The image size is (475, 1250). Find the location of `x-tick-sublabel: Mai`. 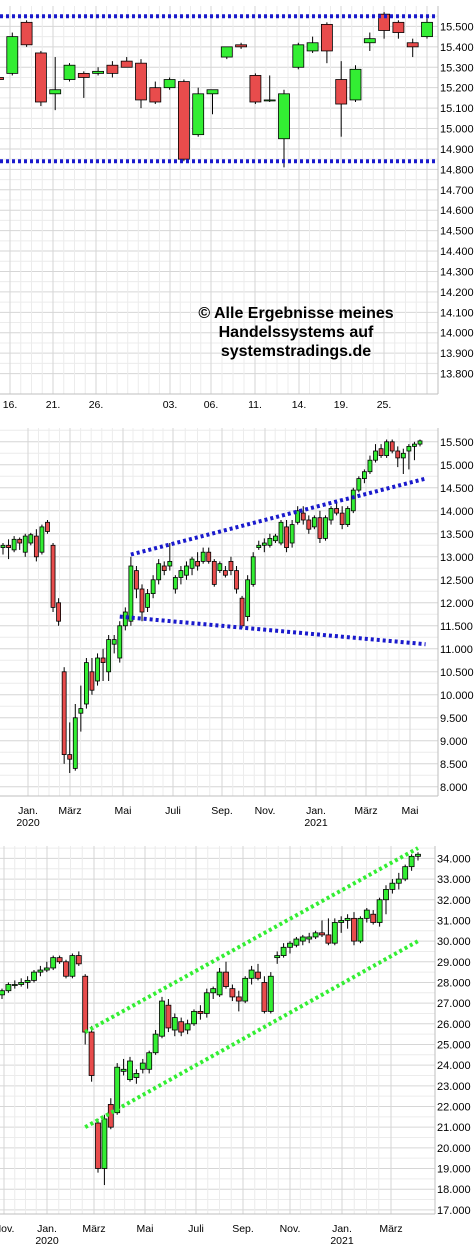

x-tick-sublabel: Mai is located at coordinates (170, 411).